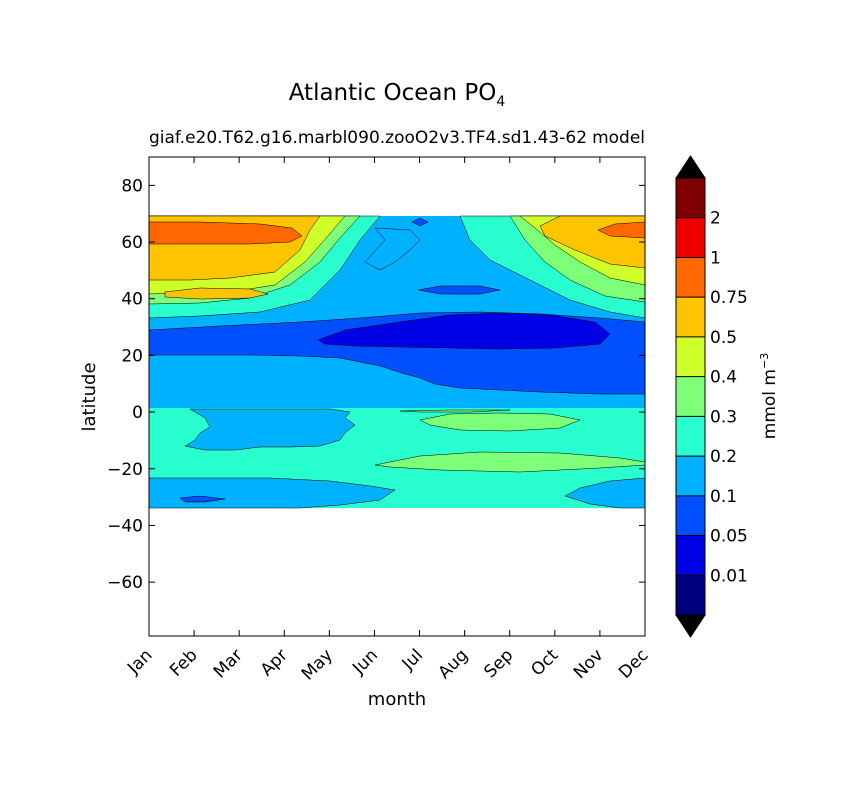 Image resolution: width=859 pixels, height=788 pixels. Describe the element at coordinates (459, 290) in the screenshot. I see `contour-band-0.05-0.1-tongue` at that location.